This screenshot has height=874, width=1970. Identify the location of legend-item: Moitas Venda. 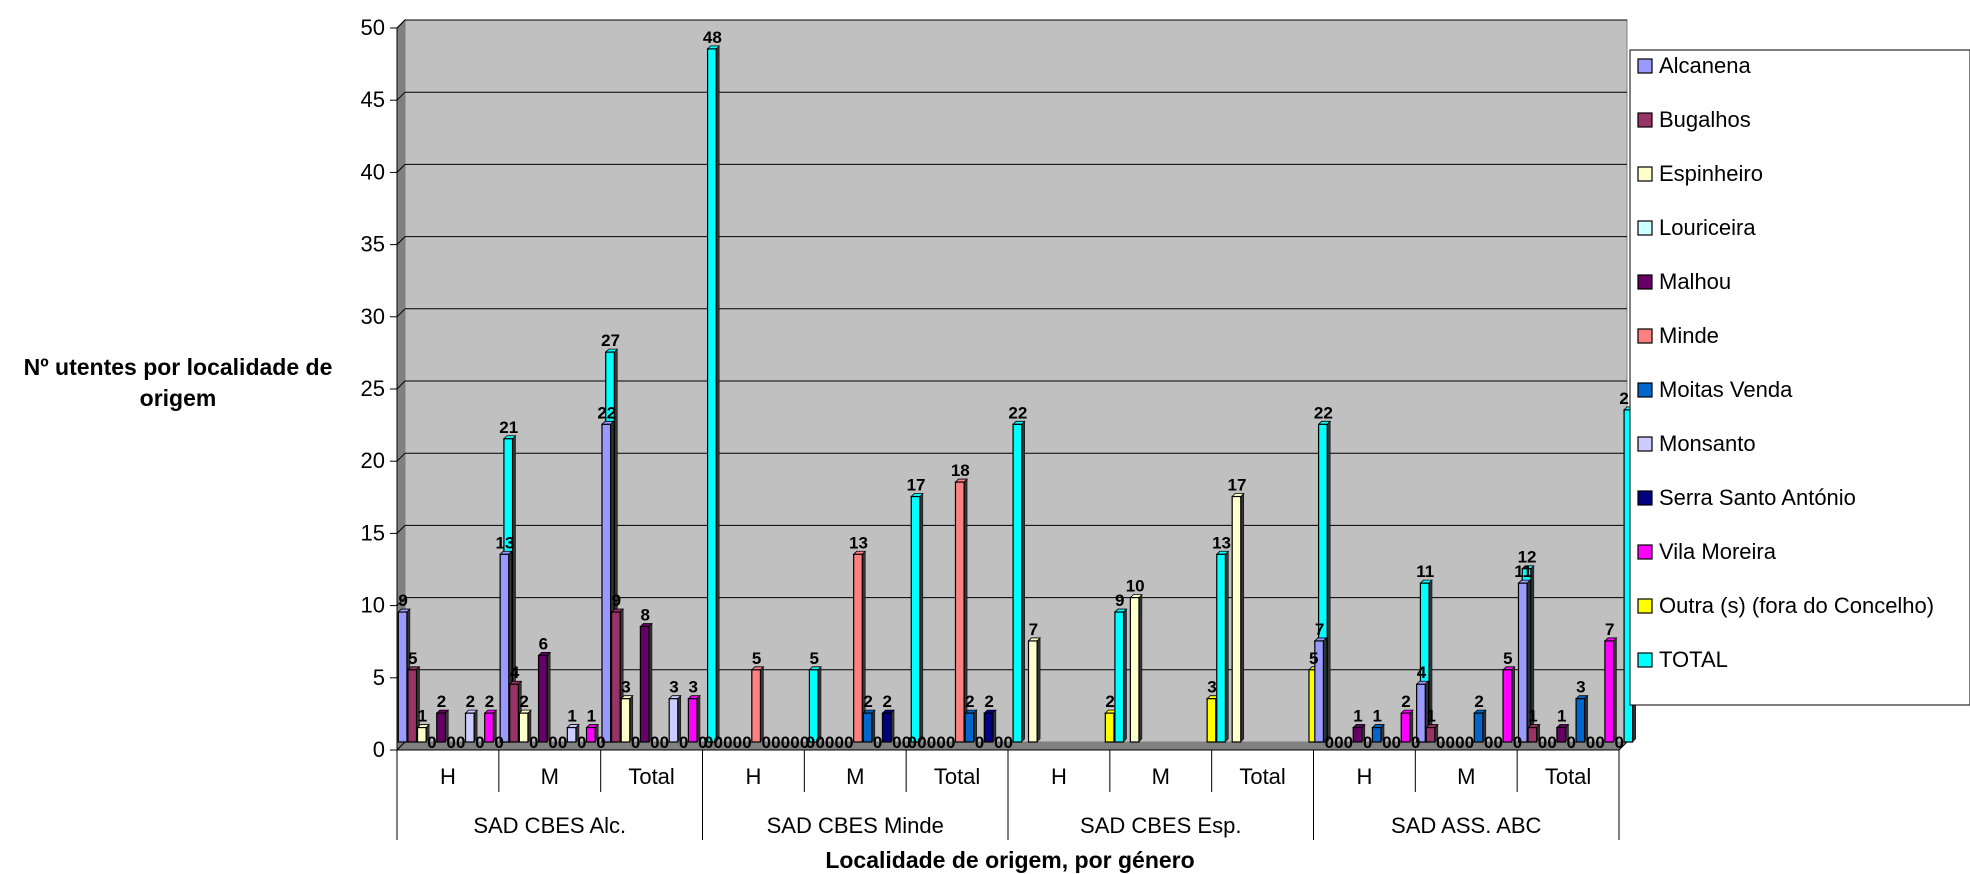
(1715, 389).